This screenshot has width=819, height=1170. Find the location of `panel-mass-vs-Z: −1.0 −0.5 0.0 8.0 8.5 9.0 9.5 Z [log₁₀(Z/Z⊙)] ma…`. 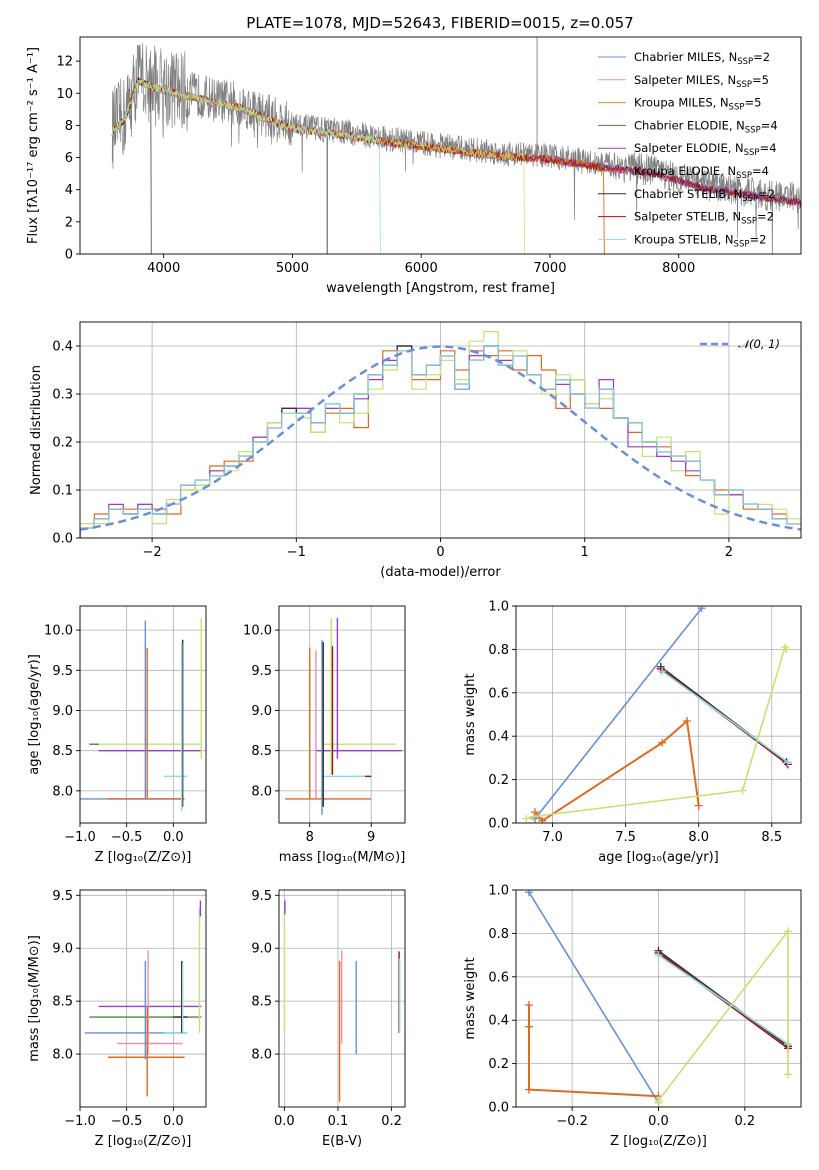

panel-mass-vs-Z: −1.0 −0.5 0.0 8.0 8.5 9.0 9.5 Z [log₁₀(Z/Z⊙)] ma… is located at coordinates (117, 1019).